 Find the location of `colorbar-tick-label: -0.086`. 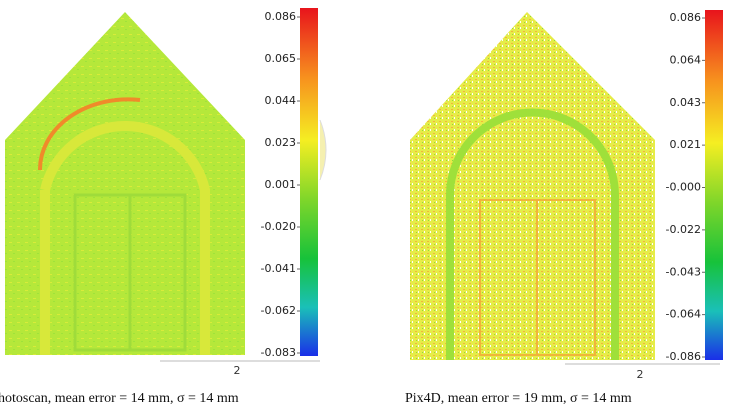

colorbar-tick-label: -0.086 is located at coordinates (683, 356).